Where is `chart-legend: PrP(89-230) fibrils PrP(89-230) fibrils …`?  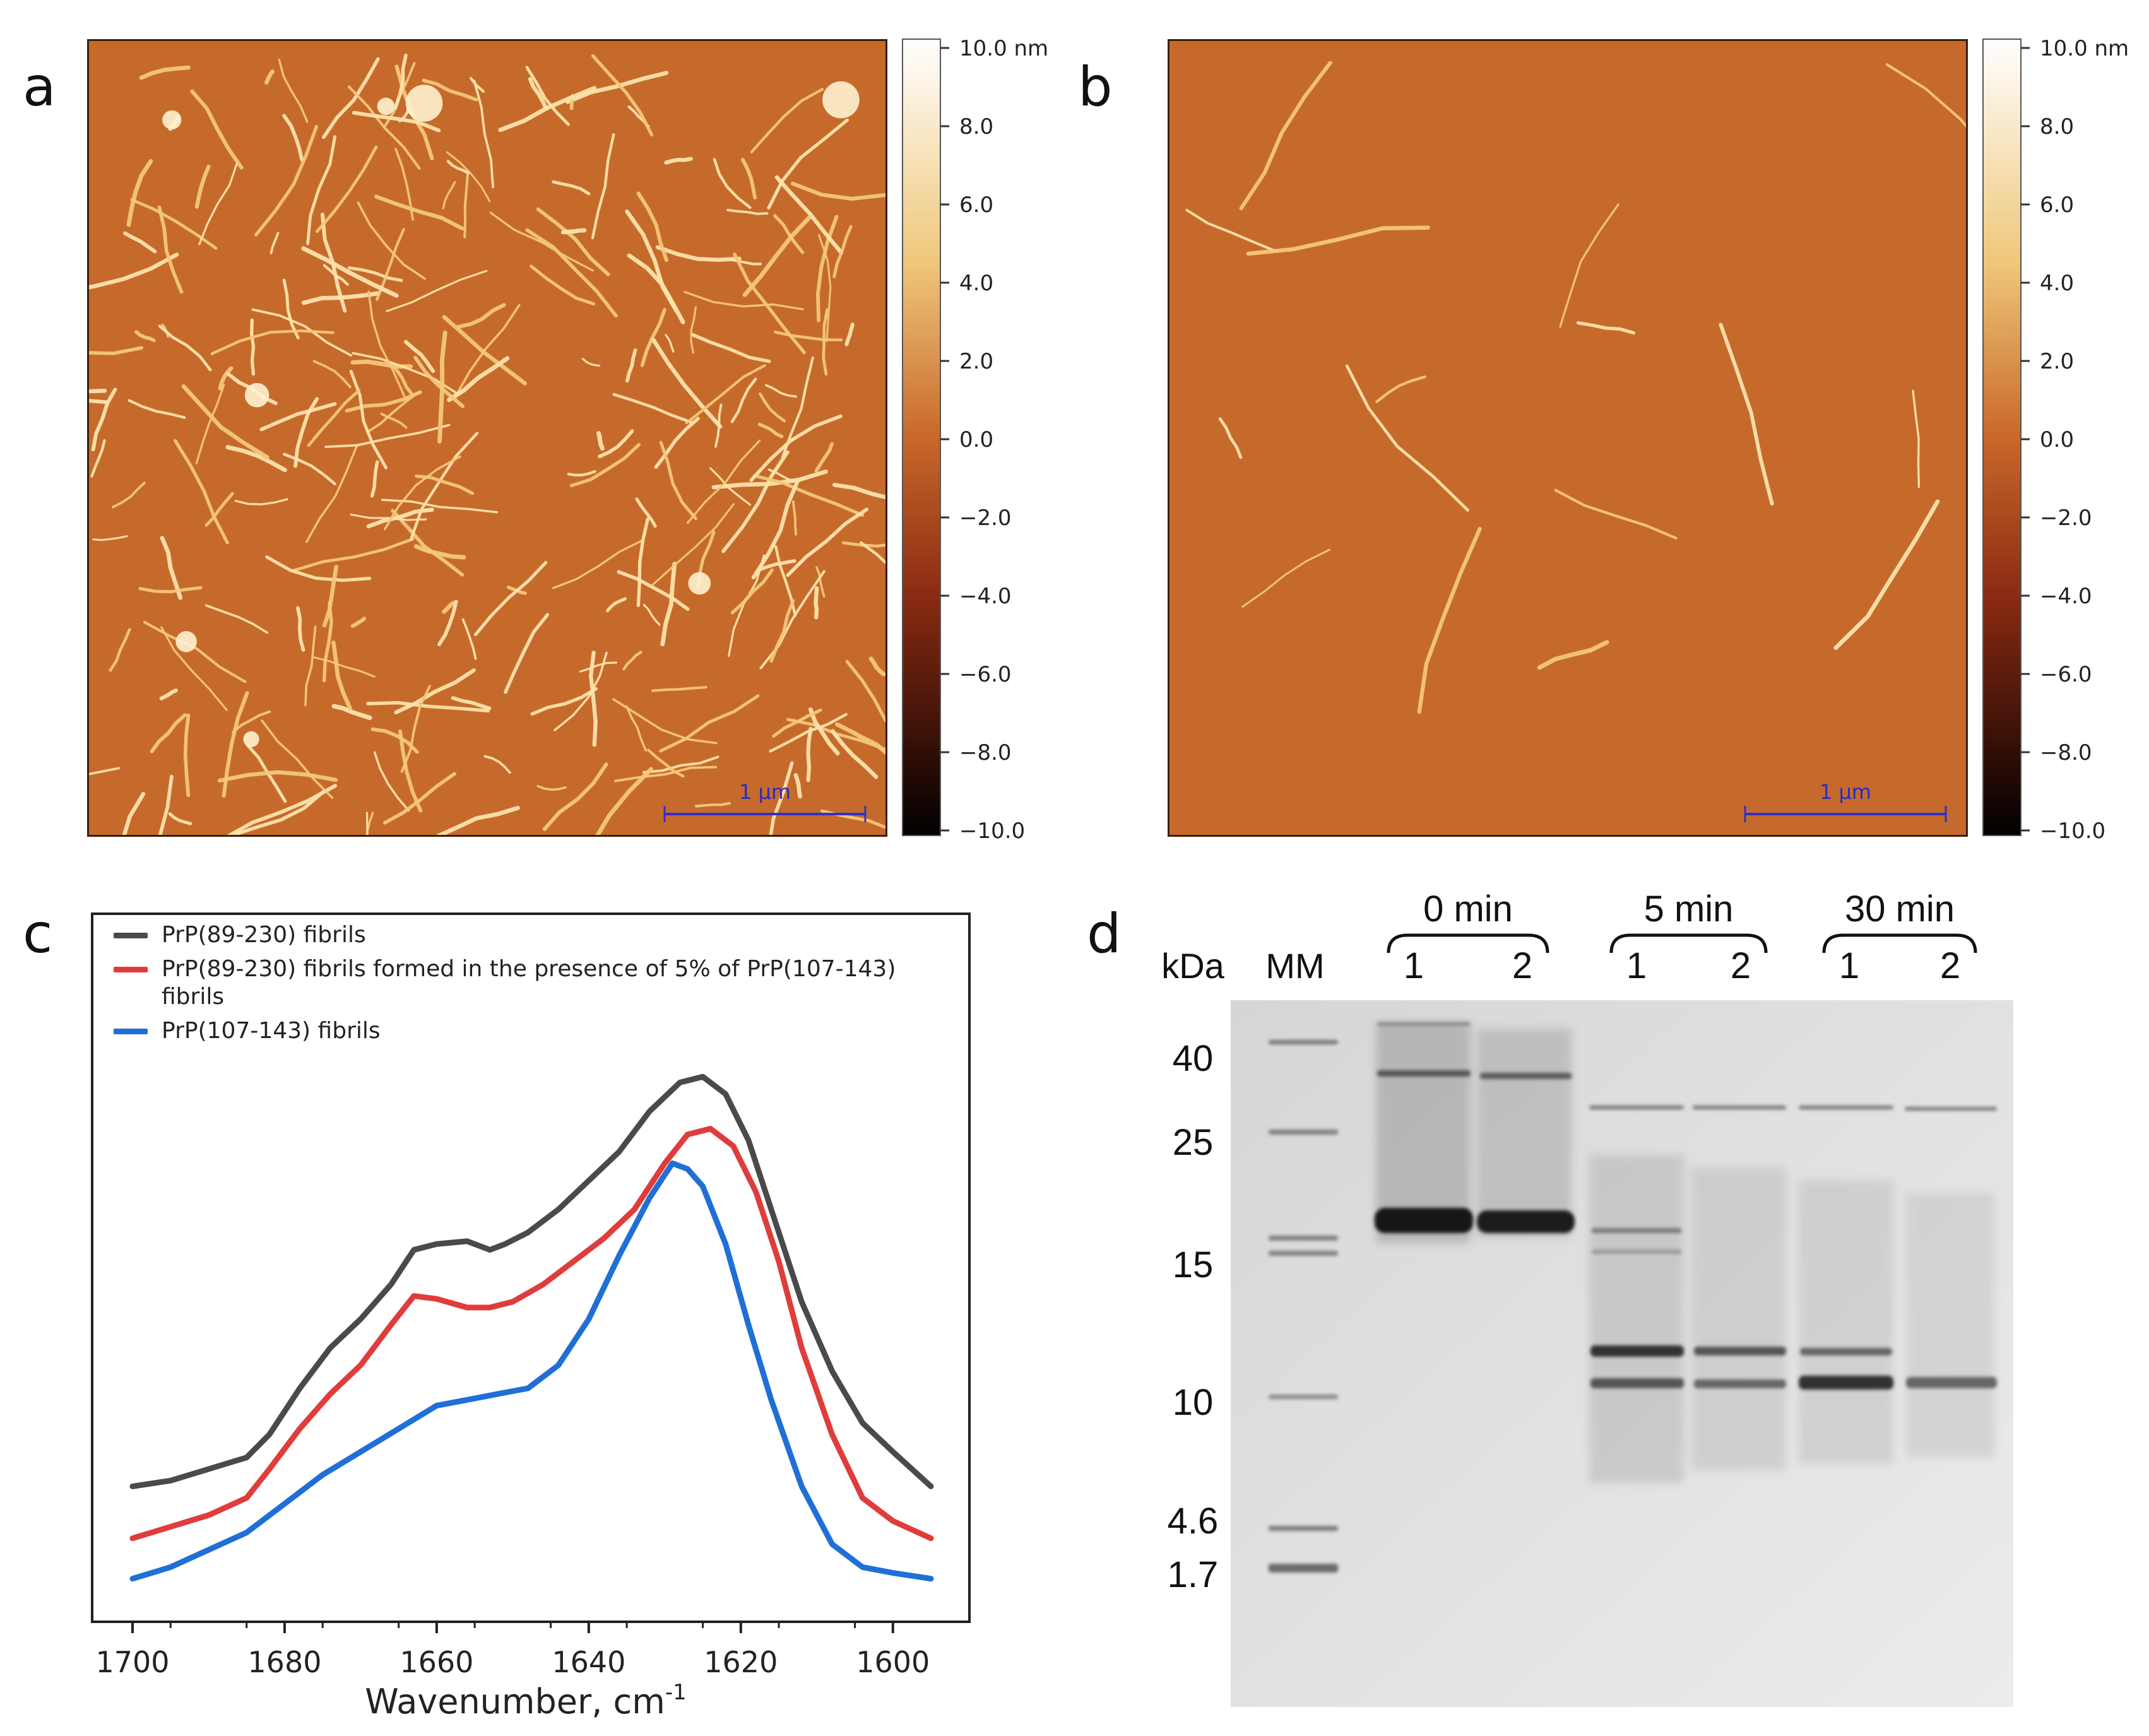 chart-legend: PrP(89-230) fibrils PrP(89-230) fibrils … is located at coordinates (536, 983).